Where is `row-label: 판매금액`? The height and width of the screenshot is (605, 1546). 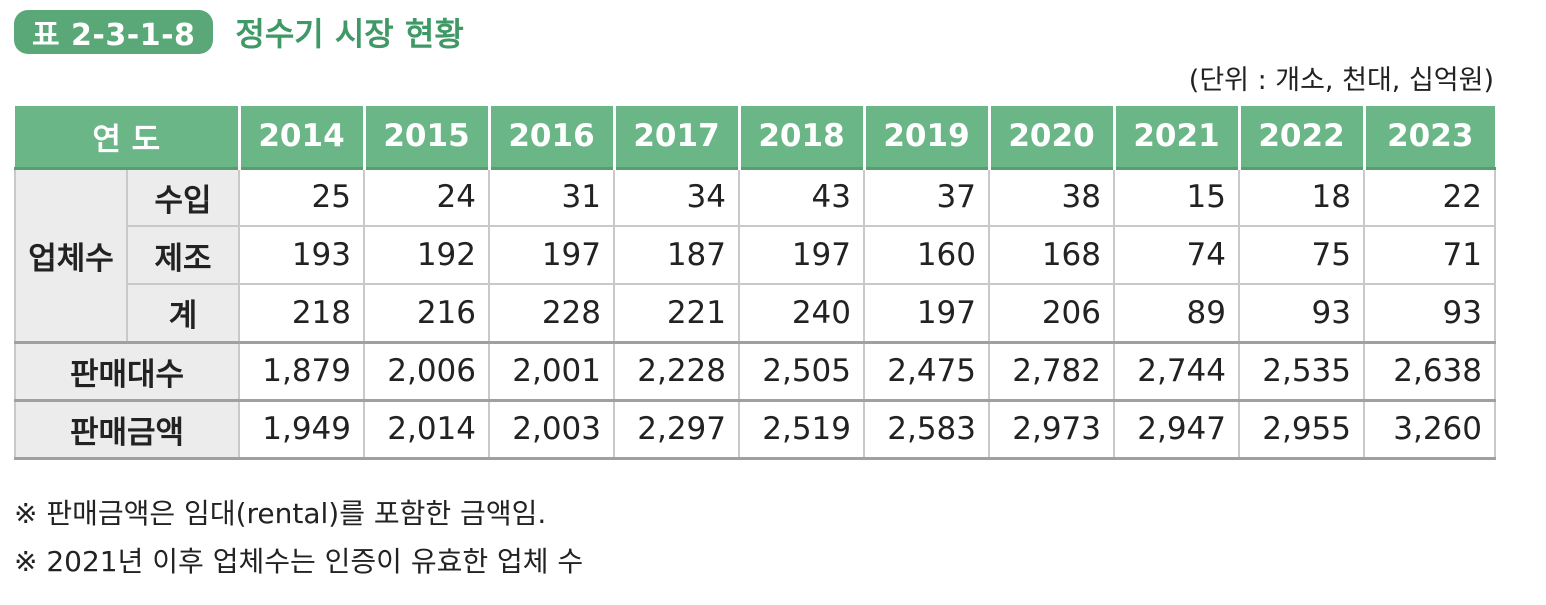
row-label: 판매금액 is located at coordinates (127, 429).